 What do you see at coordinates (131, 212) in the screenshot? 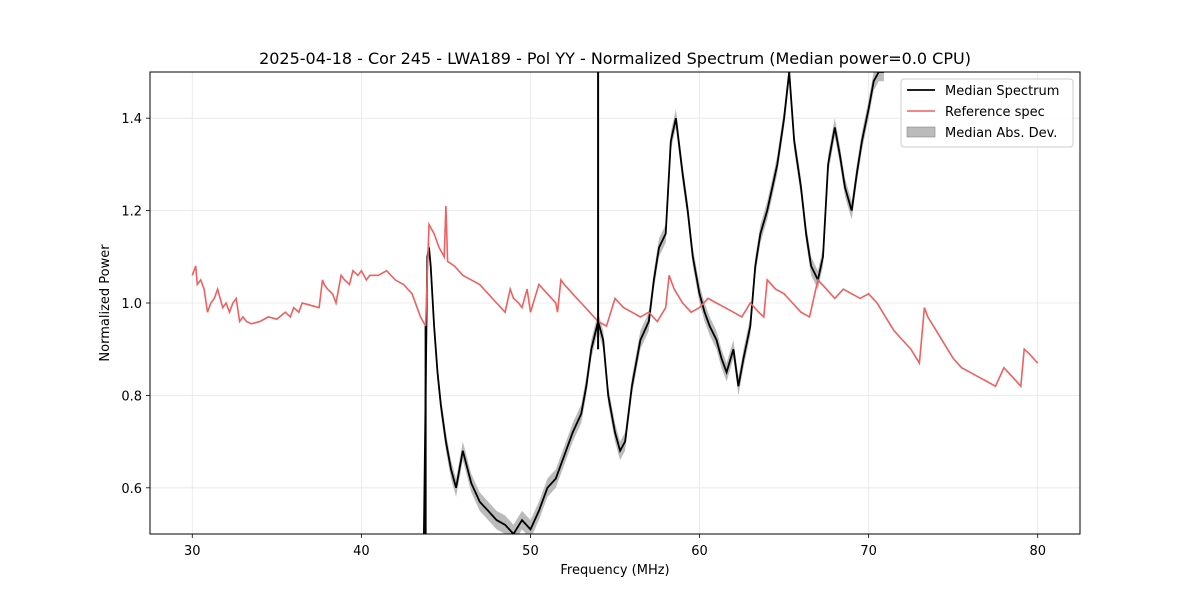
I see `y-tick-label: 1.2` at bounding box center [131, 212].